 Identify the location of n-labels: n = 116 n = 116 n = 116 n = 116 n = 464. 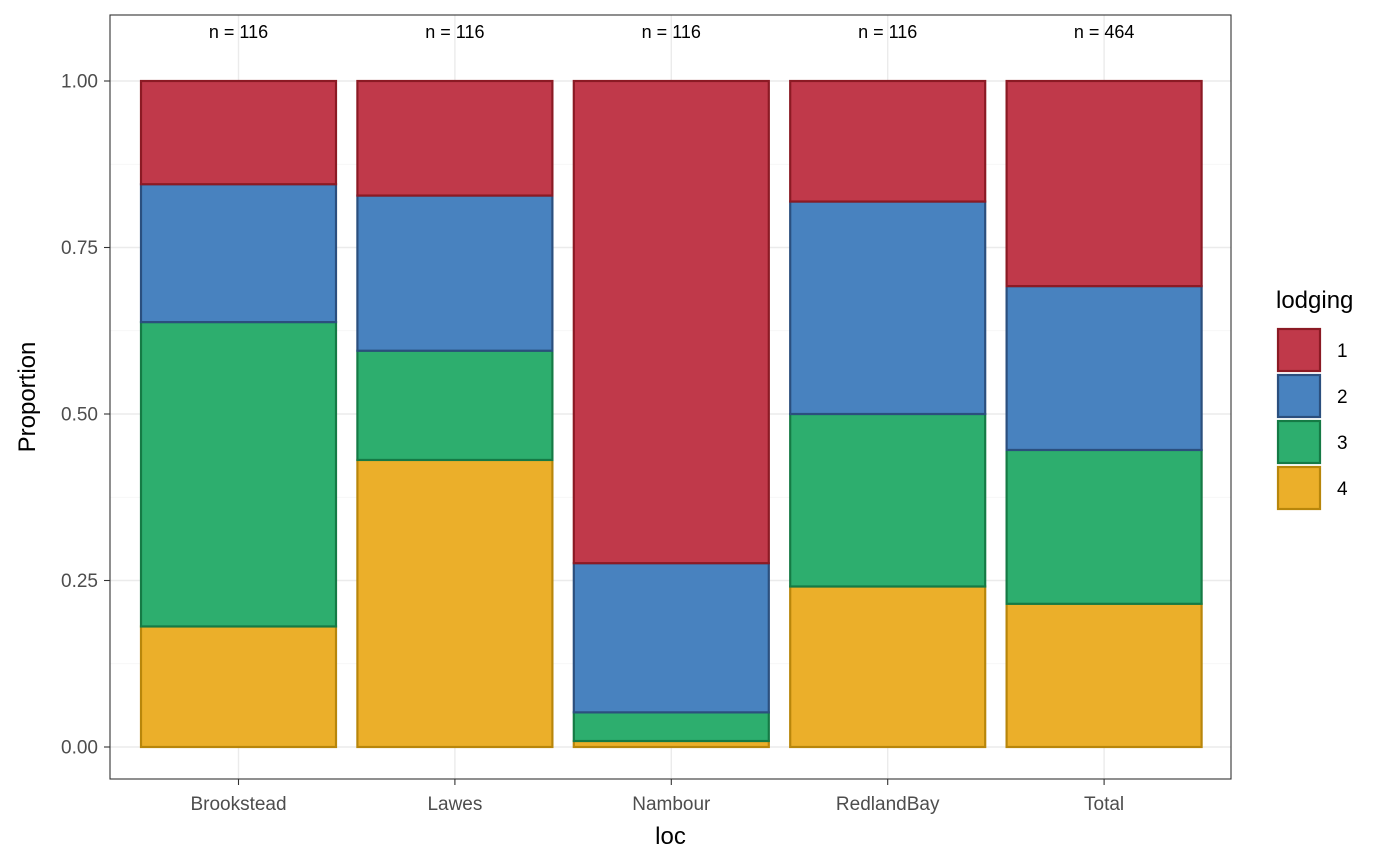
(671, 32).